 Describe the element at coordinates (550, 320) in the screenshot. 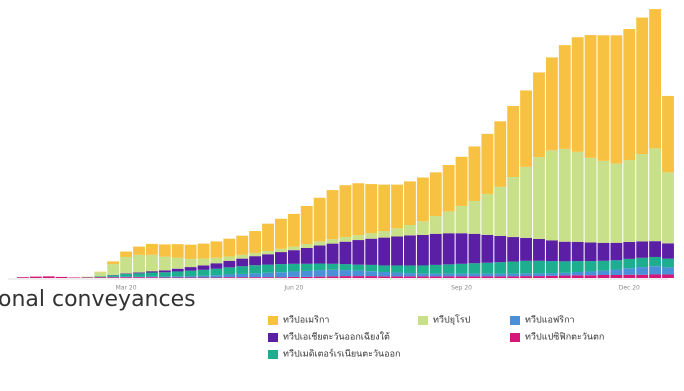

I see `legend-label: ทวีปแอฟริกา` at that location.